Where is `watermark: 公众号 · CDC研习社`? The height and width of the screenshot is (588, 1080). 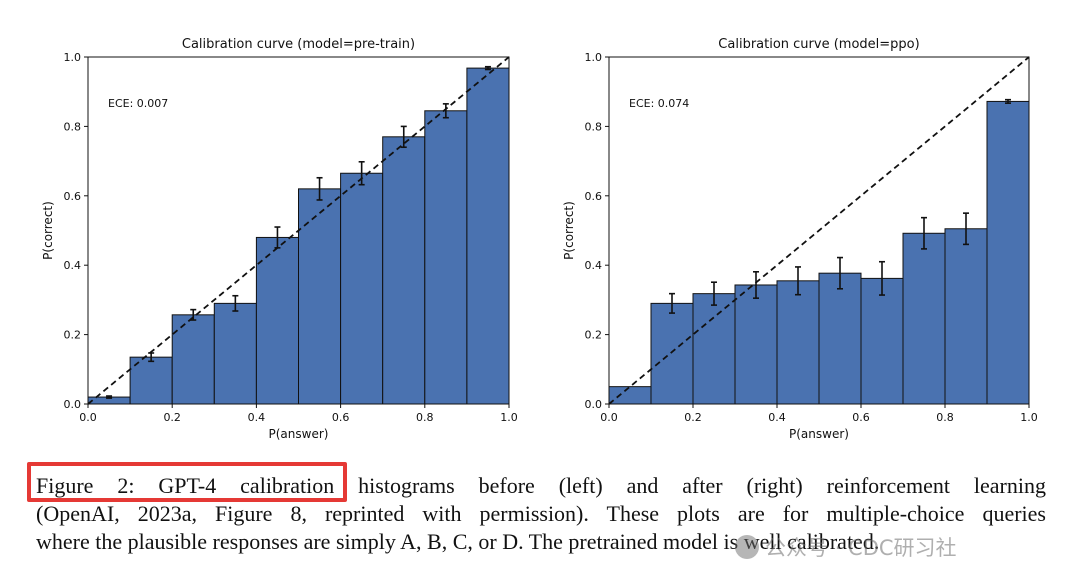
watermark: 公众号 · CDC研习社 is located at coordinates (846, 547).